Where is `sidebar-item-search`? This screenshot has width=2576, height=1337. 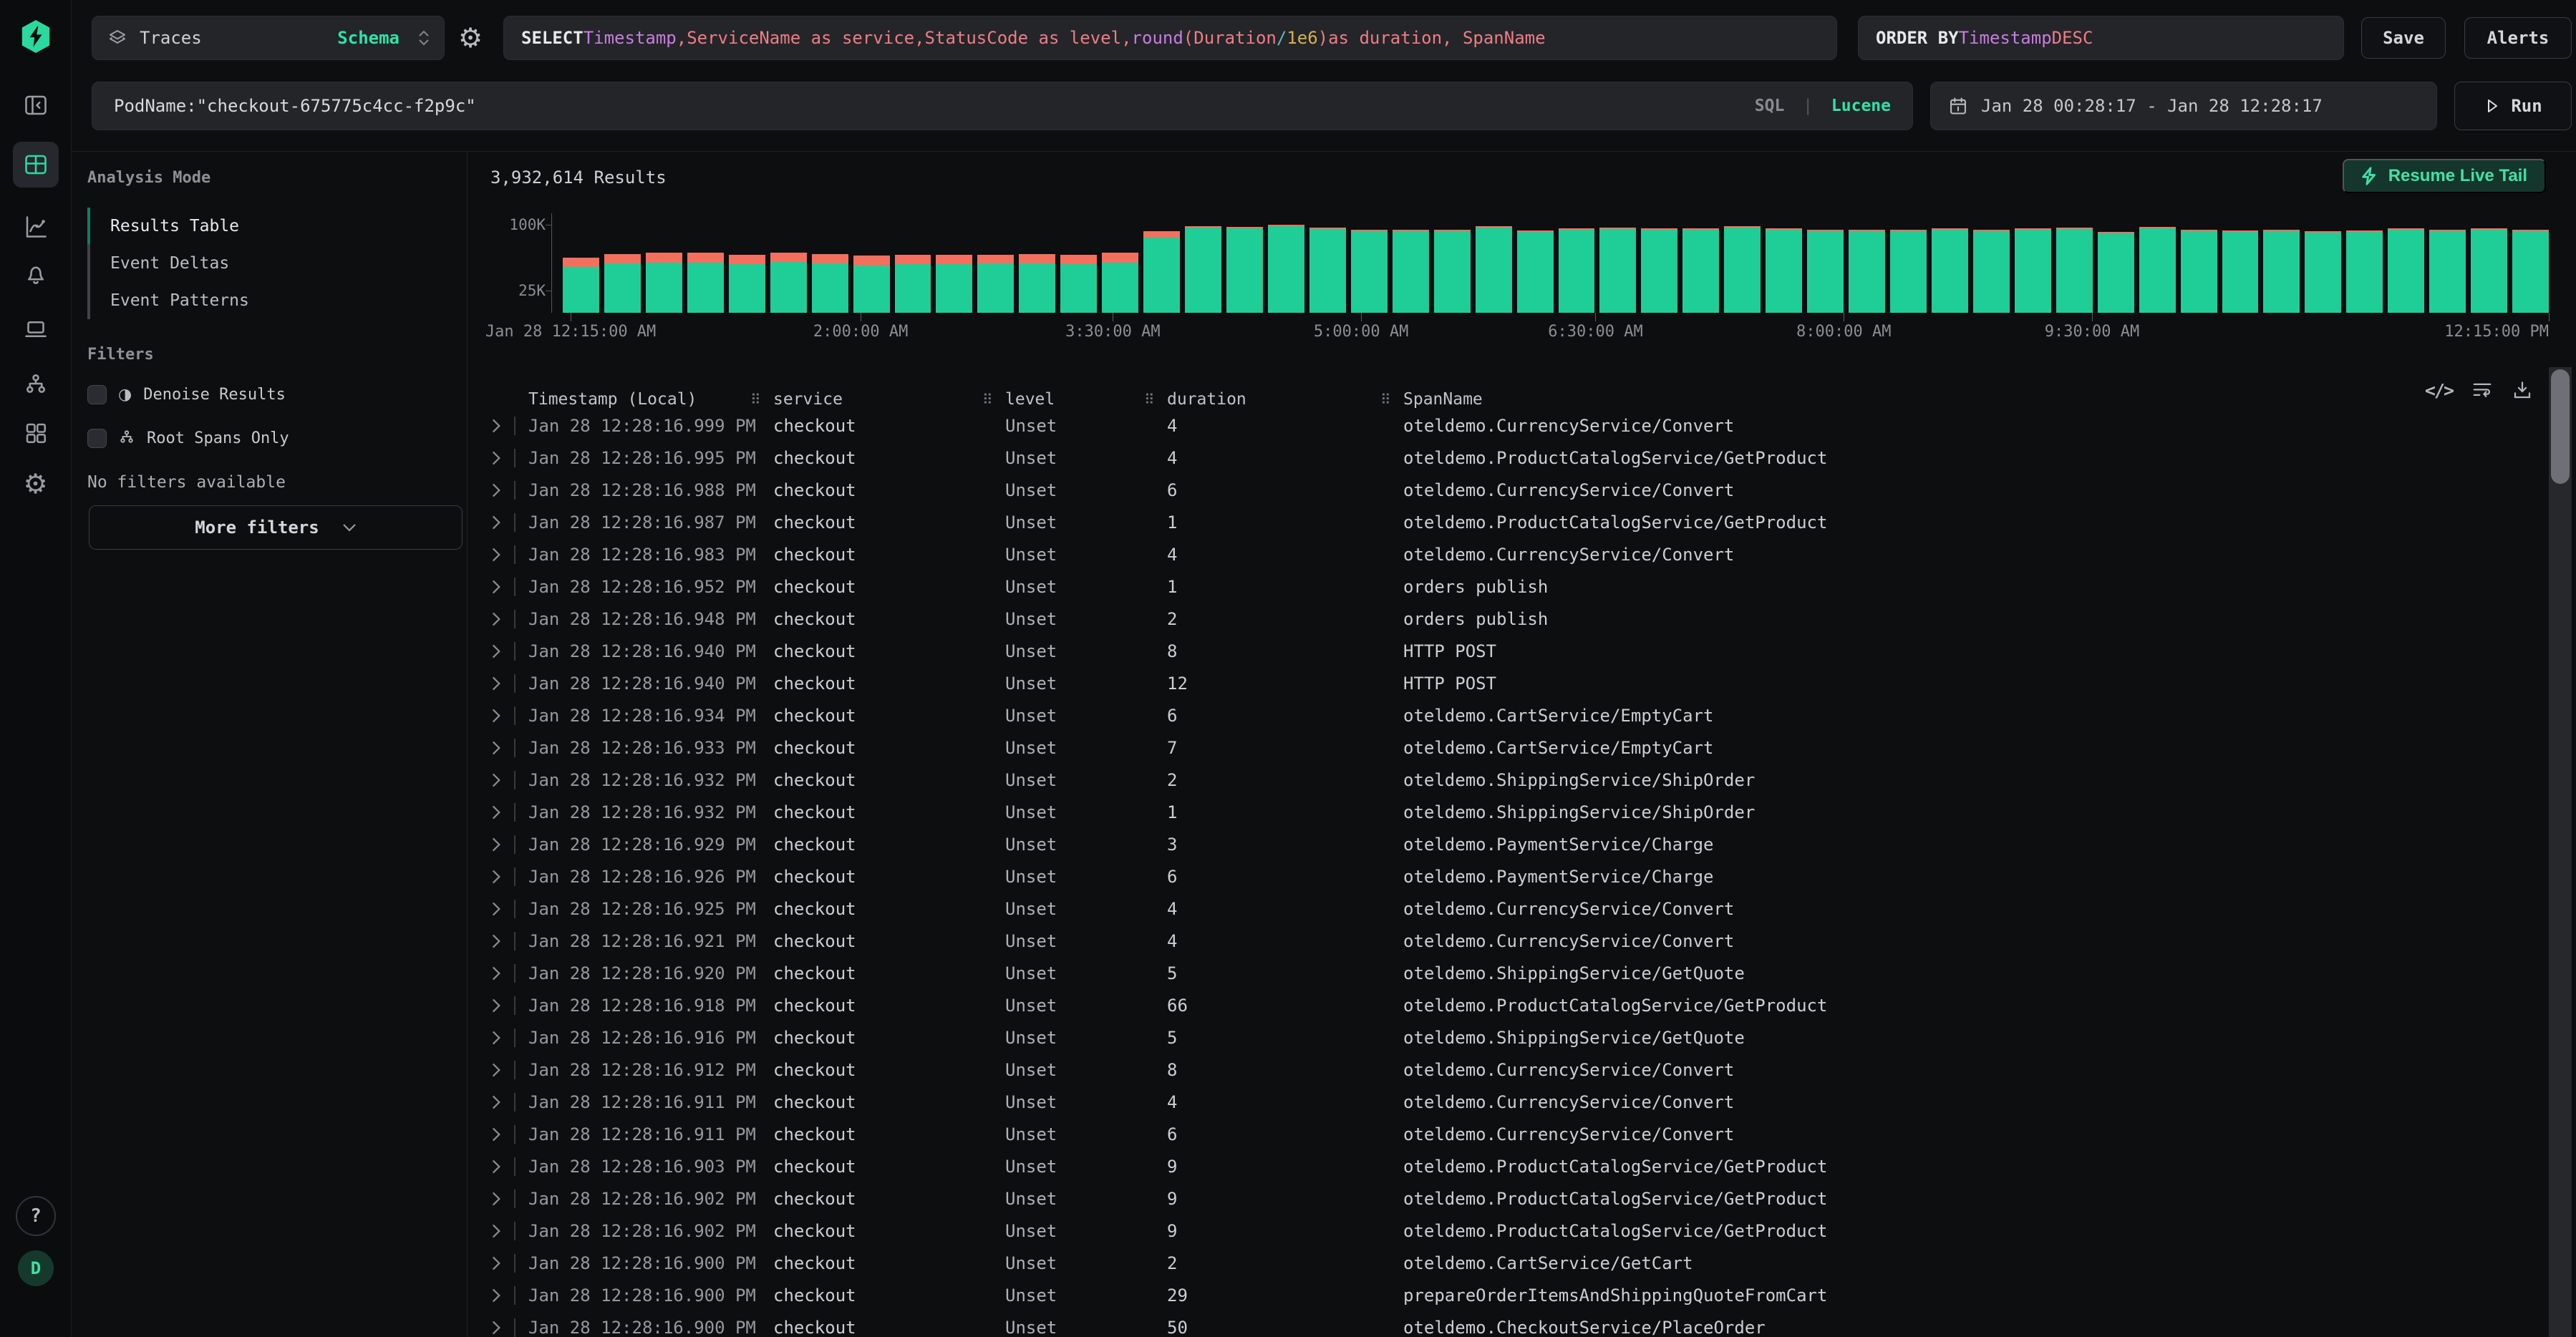
sidebar-item-search is located at coordinates (36, 165).